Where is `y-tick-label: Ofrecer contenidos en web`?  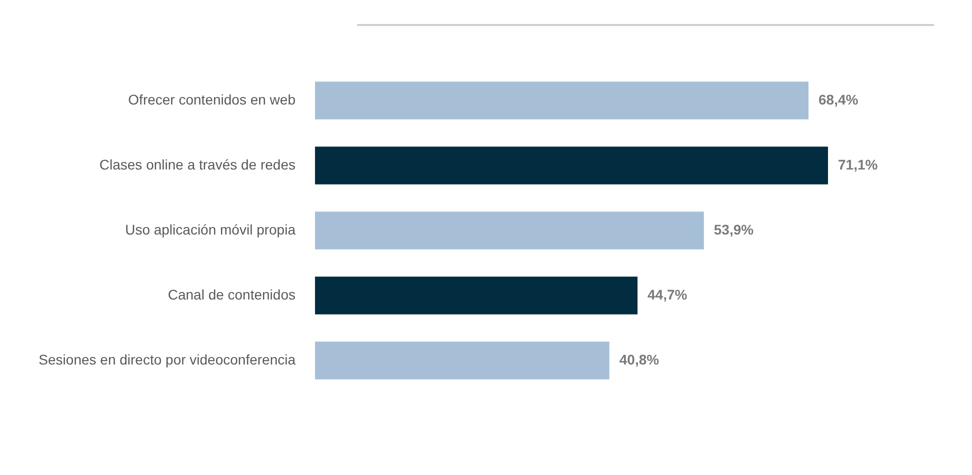
y-tick-label: Ofrecer contenidos en web is located at coordinates (212, 100).